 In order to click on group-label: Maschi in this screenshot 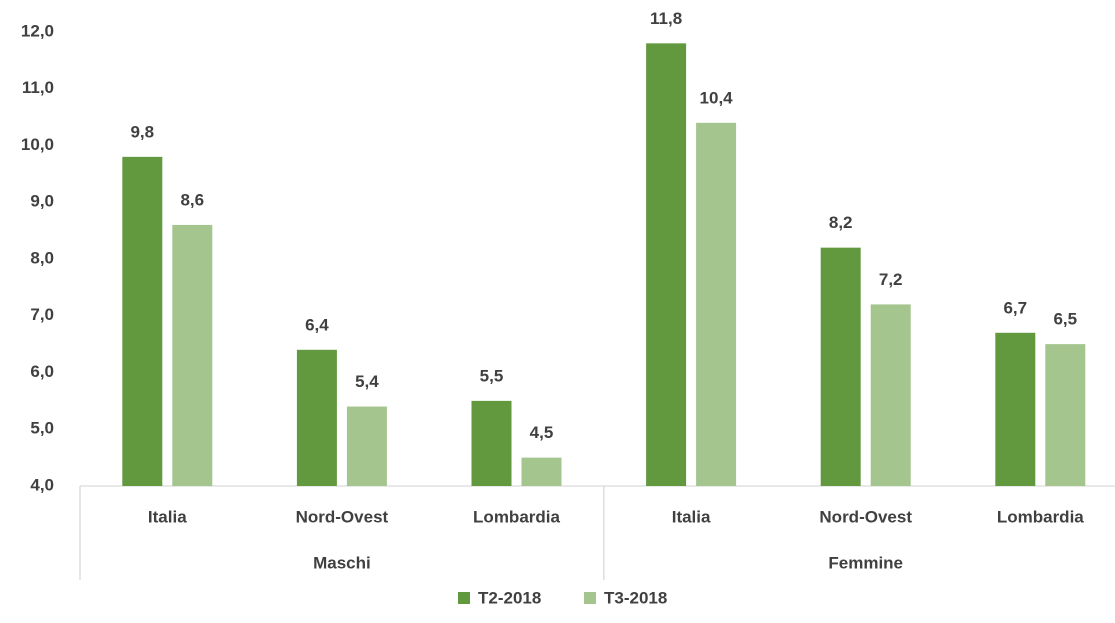, I will do `click(342, 562)`.